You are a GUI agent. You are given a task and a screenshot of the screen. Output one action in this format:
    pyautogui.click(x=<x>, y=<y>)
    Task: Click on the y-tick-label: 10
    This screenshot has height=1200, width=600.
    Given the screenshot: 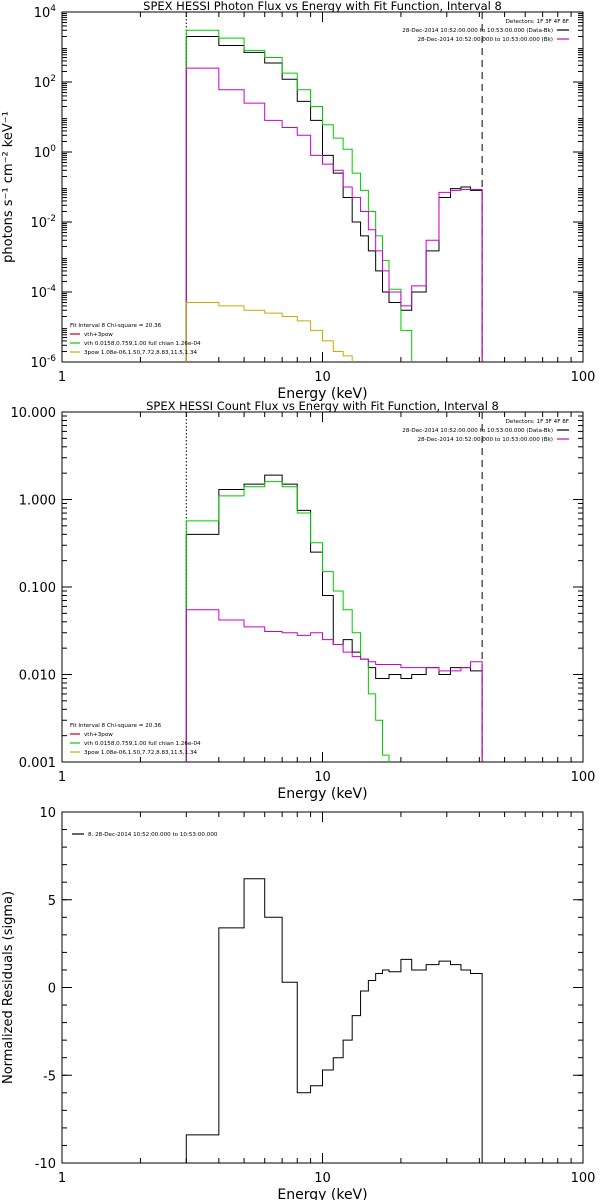 What is the action you would take?
    pyautogui.click(x=47, y=813)
    